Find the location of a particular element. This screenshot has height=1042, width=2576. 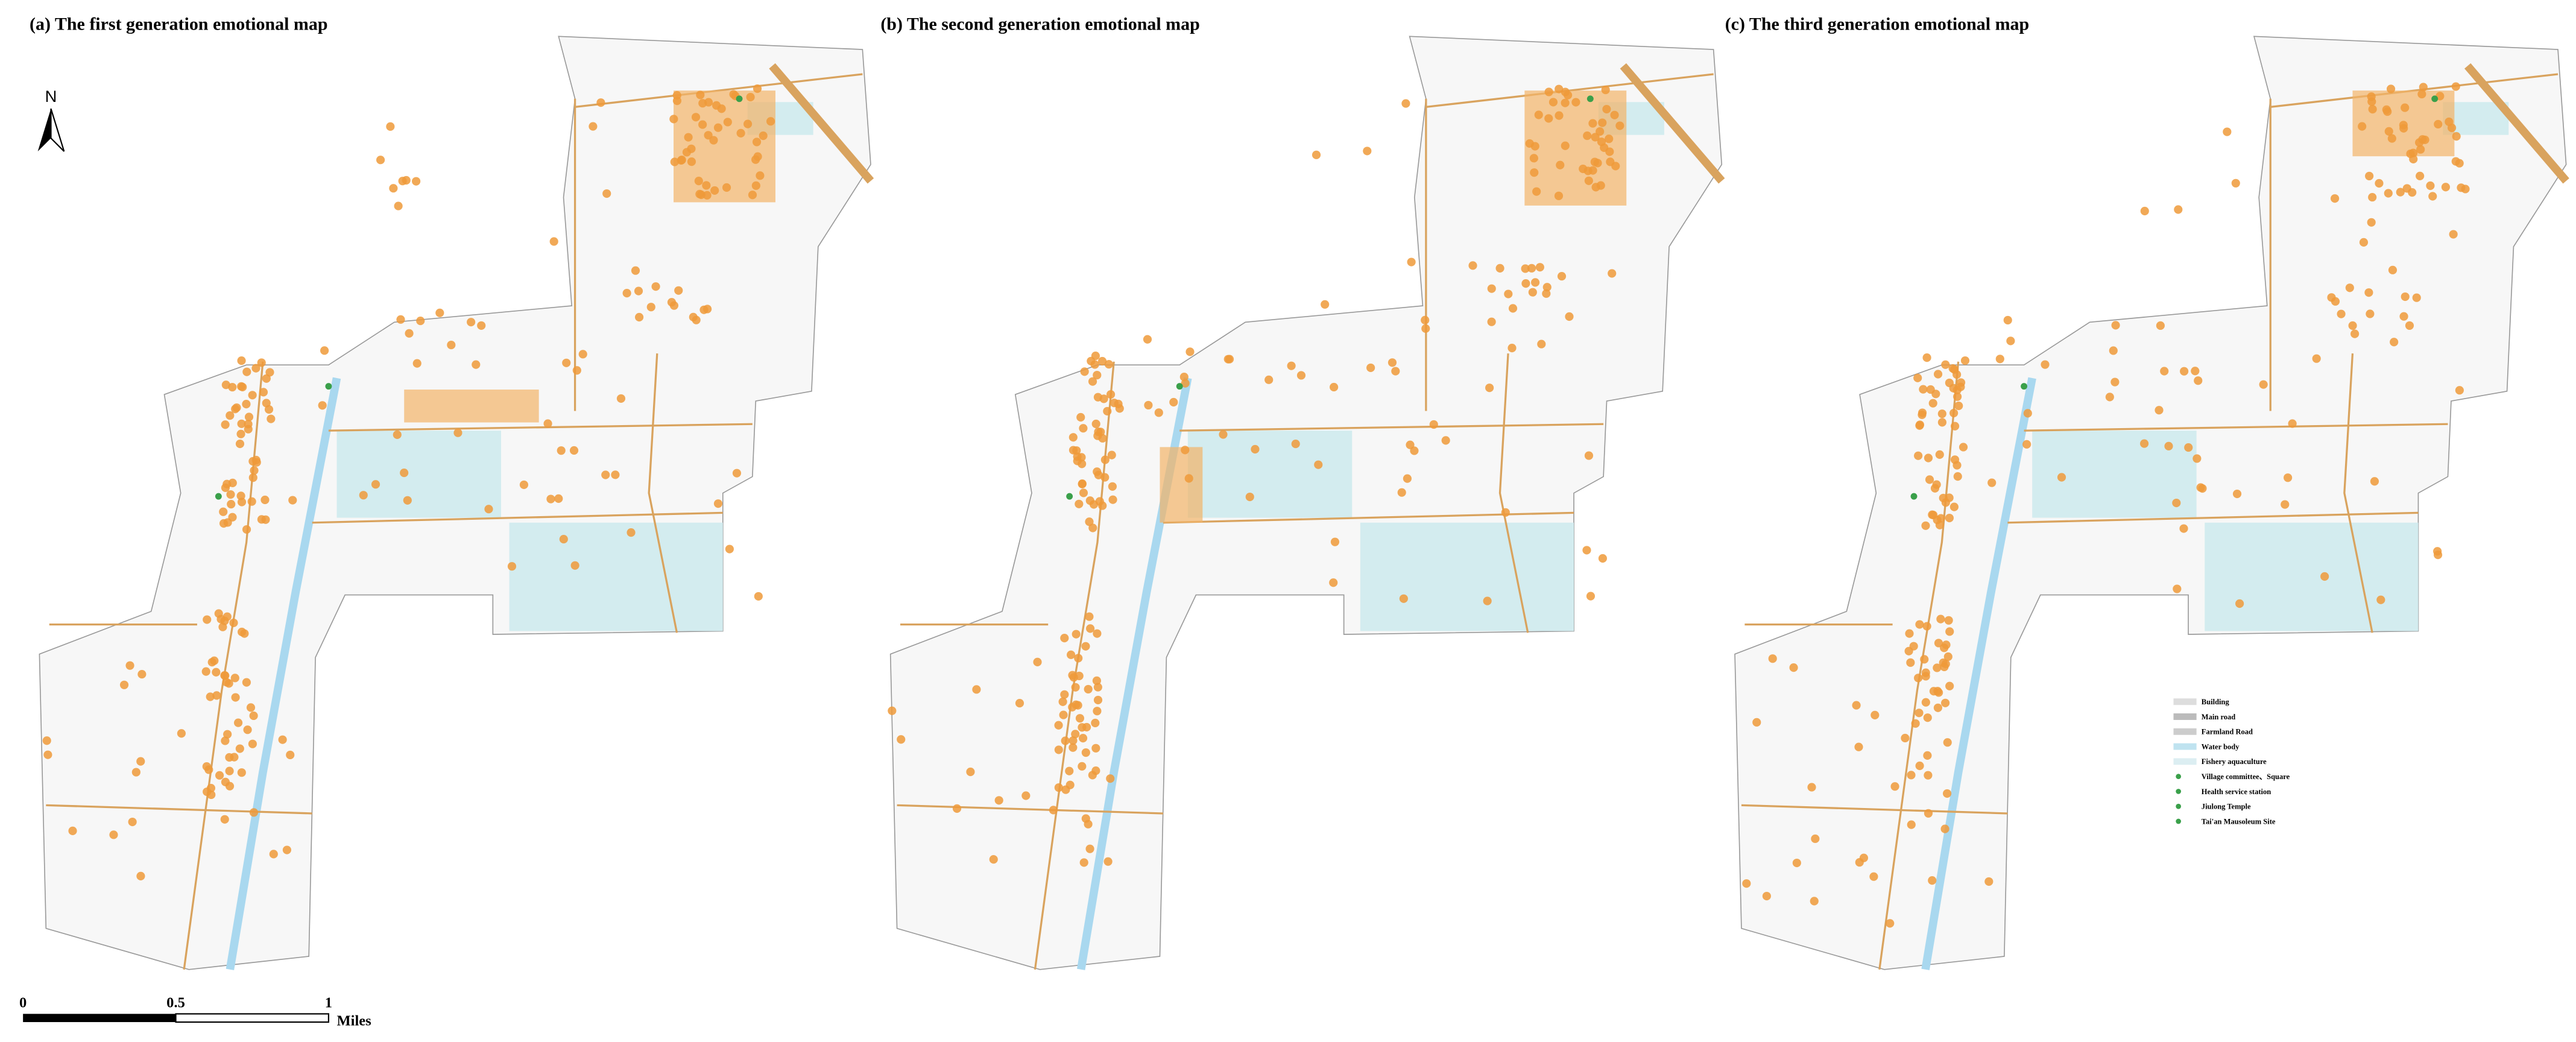

scale-label: 0.5 is located at coordinates (175, 1002).